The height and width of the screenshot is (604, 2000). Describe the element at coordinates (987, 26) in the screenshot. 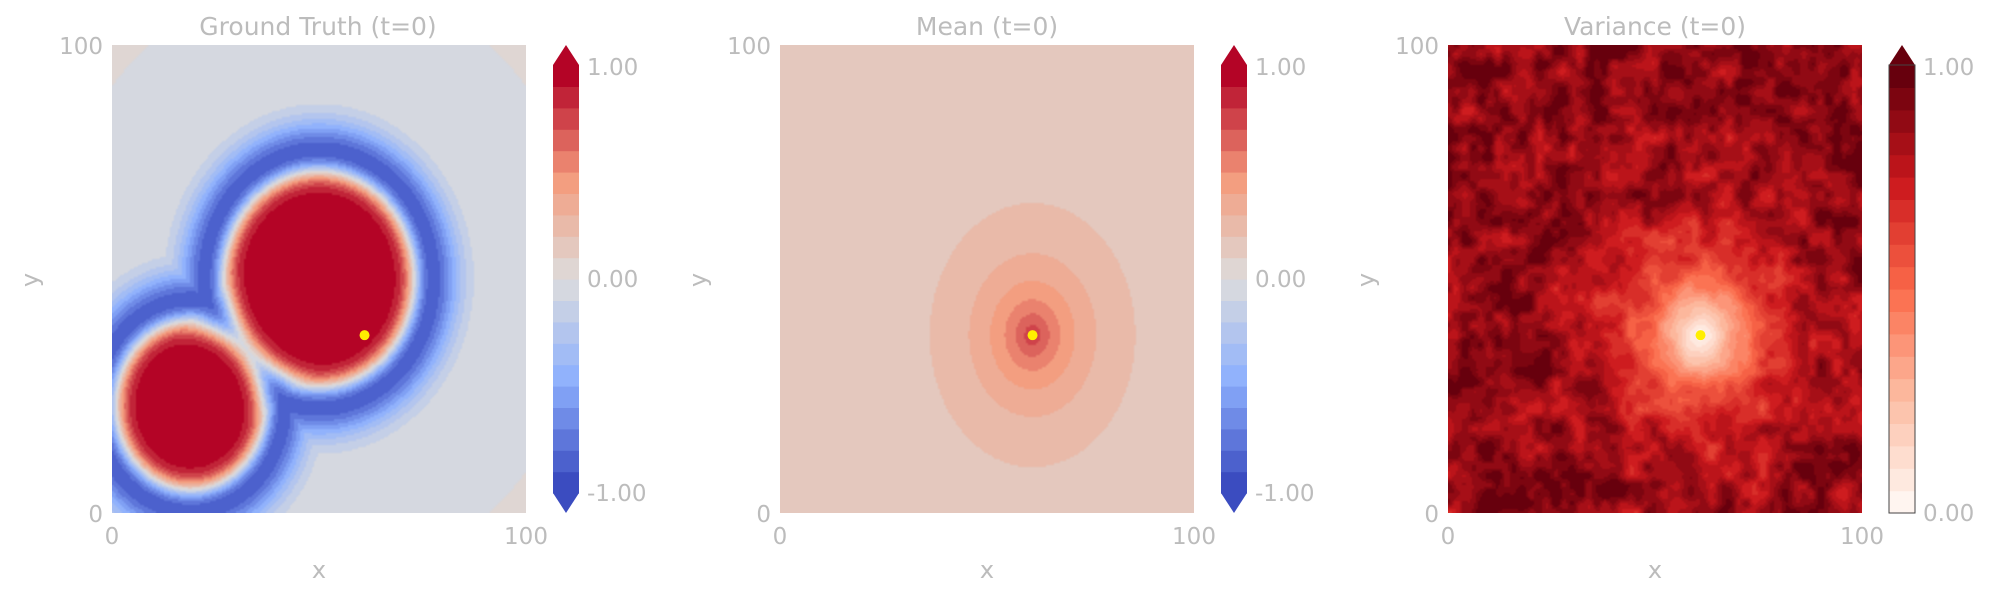

I see `panel-title: Mean (t=0)` at that location.